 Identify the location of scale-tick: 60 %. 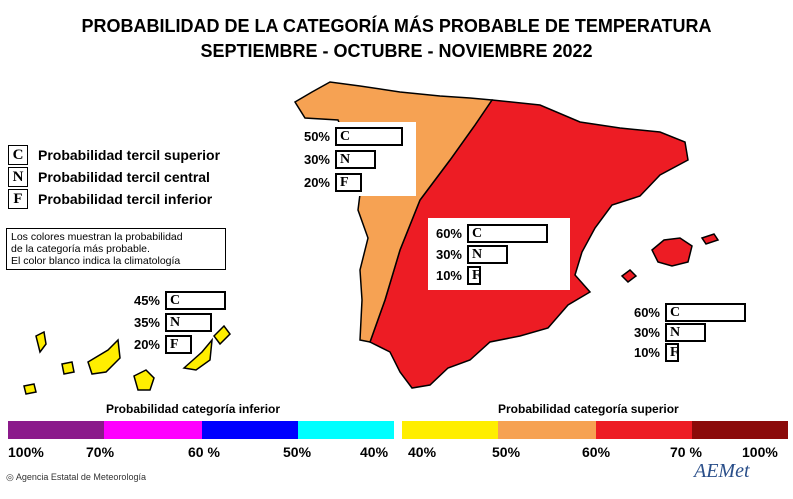
(204, 452).